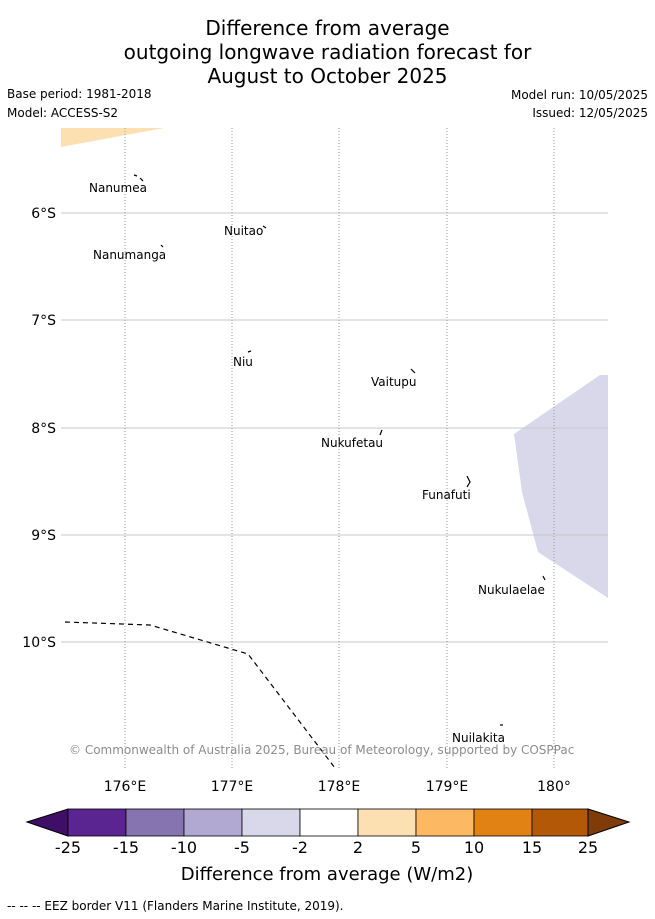  What do you see at coordinates (468, 481) in the screenshot?
I see `funafuti-island-shape` at bounding box center [468, 481].